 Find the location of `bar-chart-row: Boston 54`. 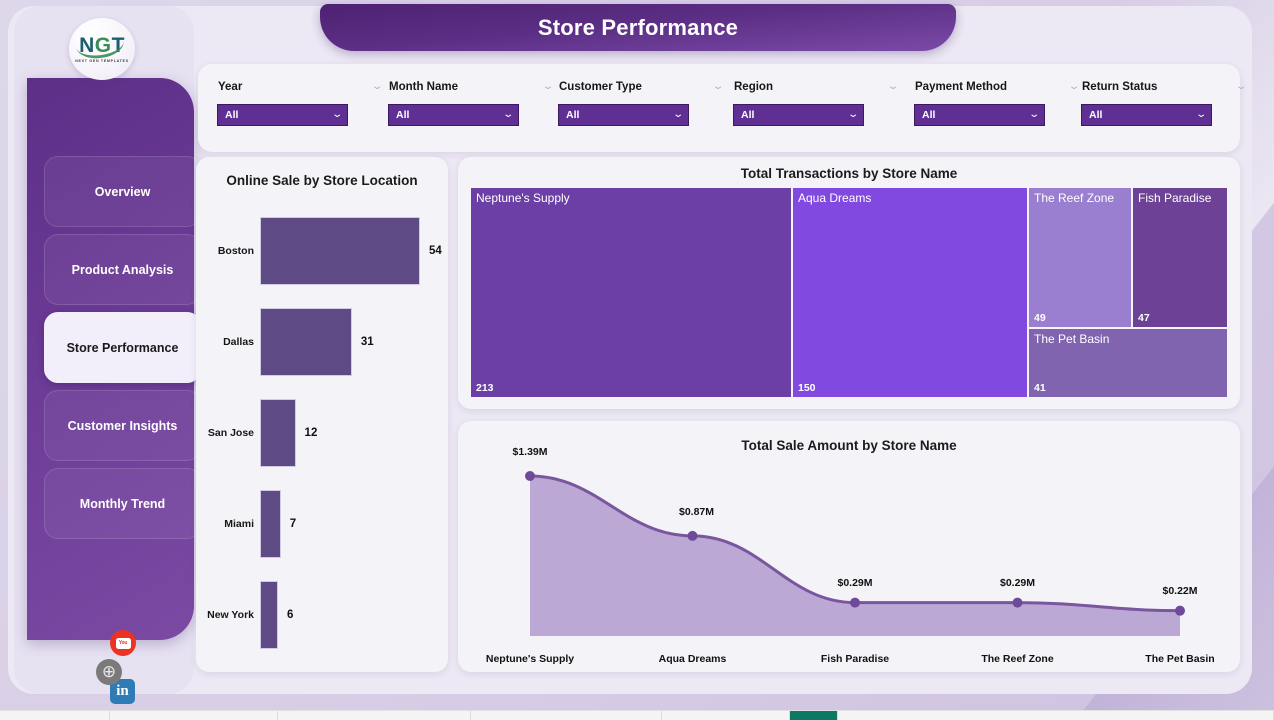

bar-chart-row: Boston 54 is located at coordinates (322, 250).